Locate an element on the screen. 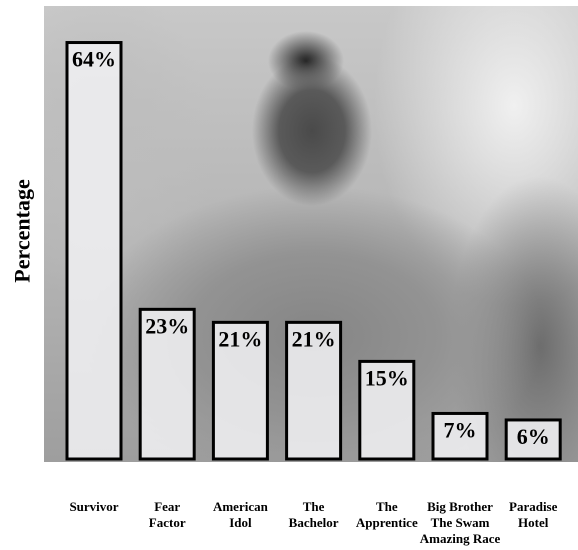  bar-value-label-0: 64% is located at coordinates (94, 59).